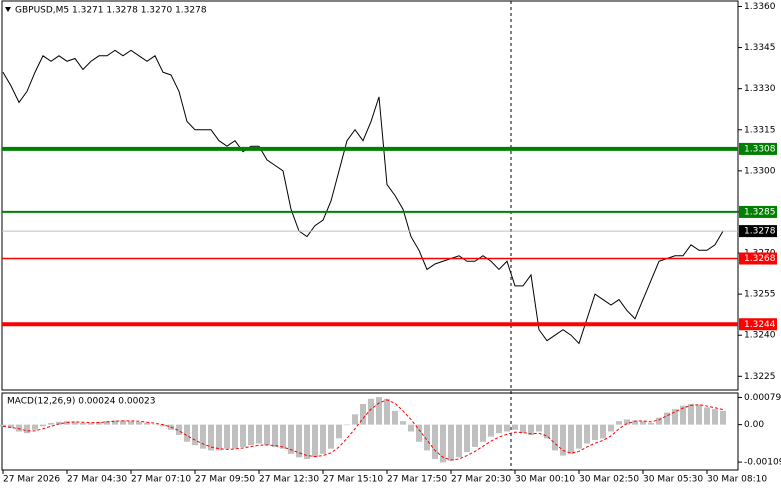 This screenshot has height=489, width=781. What do you see at coordinates (754, 425) in the screenshot?
I see `y-tick-label: 0.00` at bounding box center [754, 425].